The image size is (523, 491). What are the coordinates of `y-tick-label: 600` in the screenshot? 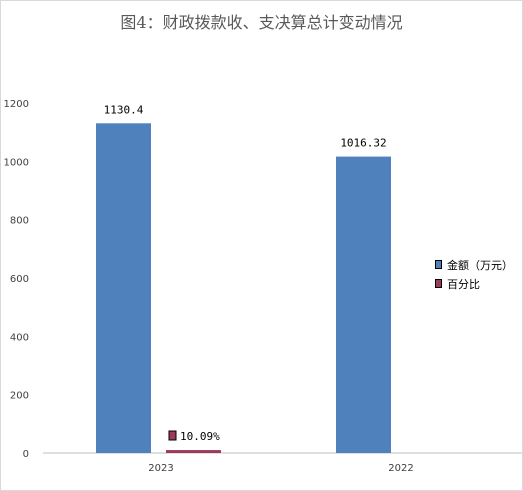 It's located at (19, 279).